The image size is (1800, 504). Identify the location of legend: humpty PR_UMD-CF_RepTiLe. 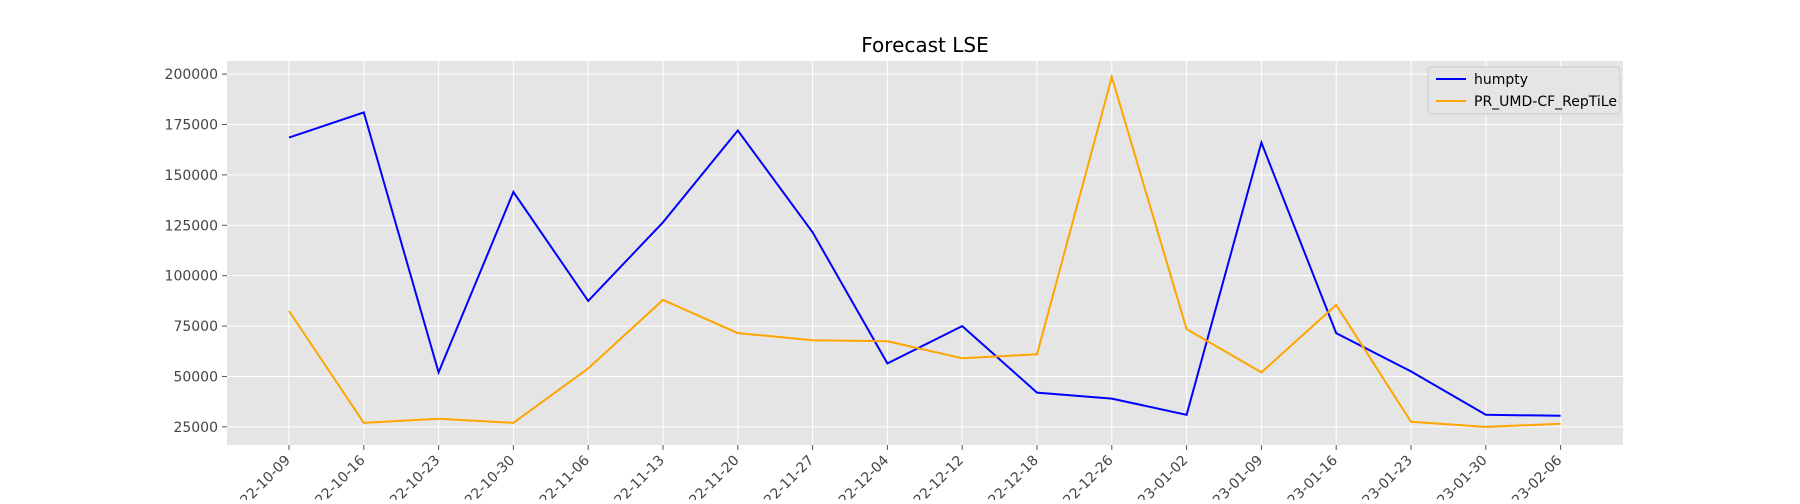
(1524, 90).